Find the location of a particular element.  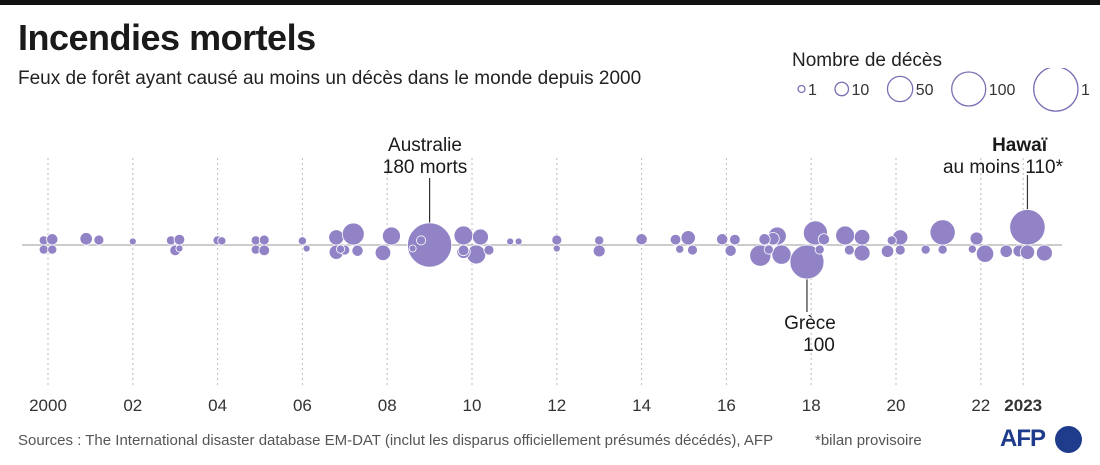

size-legend: 1 10 50 100 180 is located at coordinates (943, 90).